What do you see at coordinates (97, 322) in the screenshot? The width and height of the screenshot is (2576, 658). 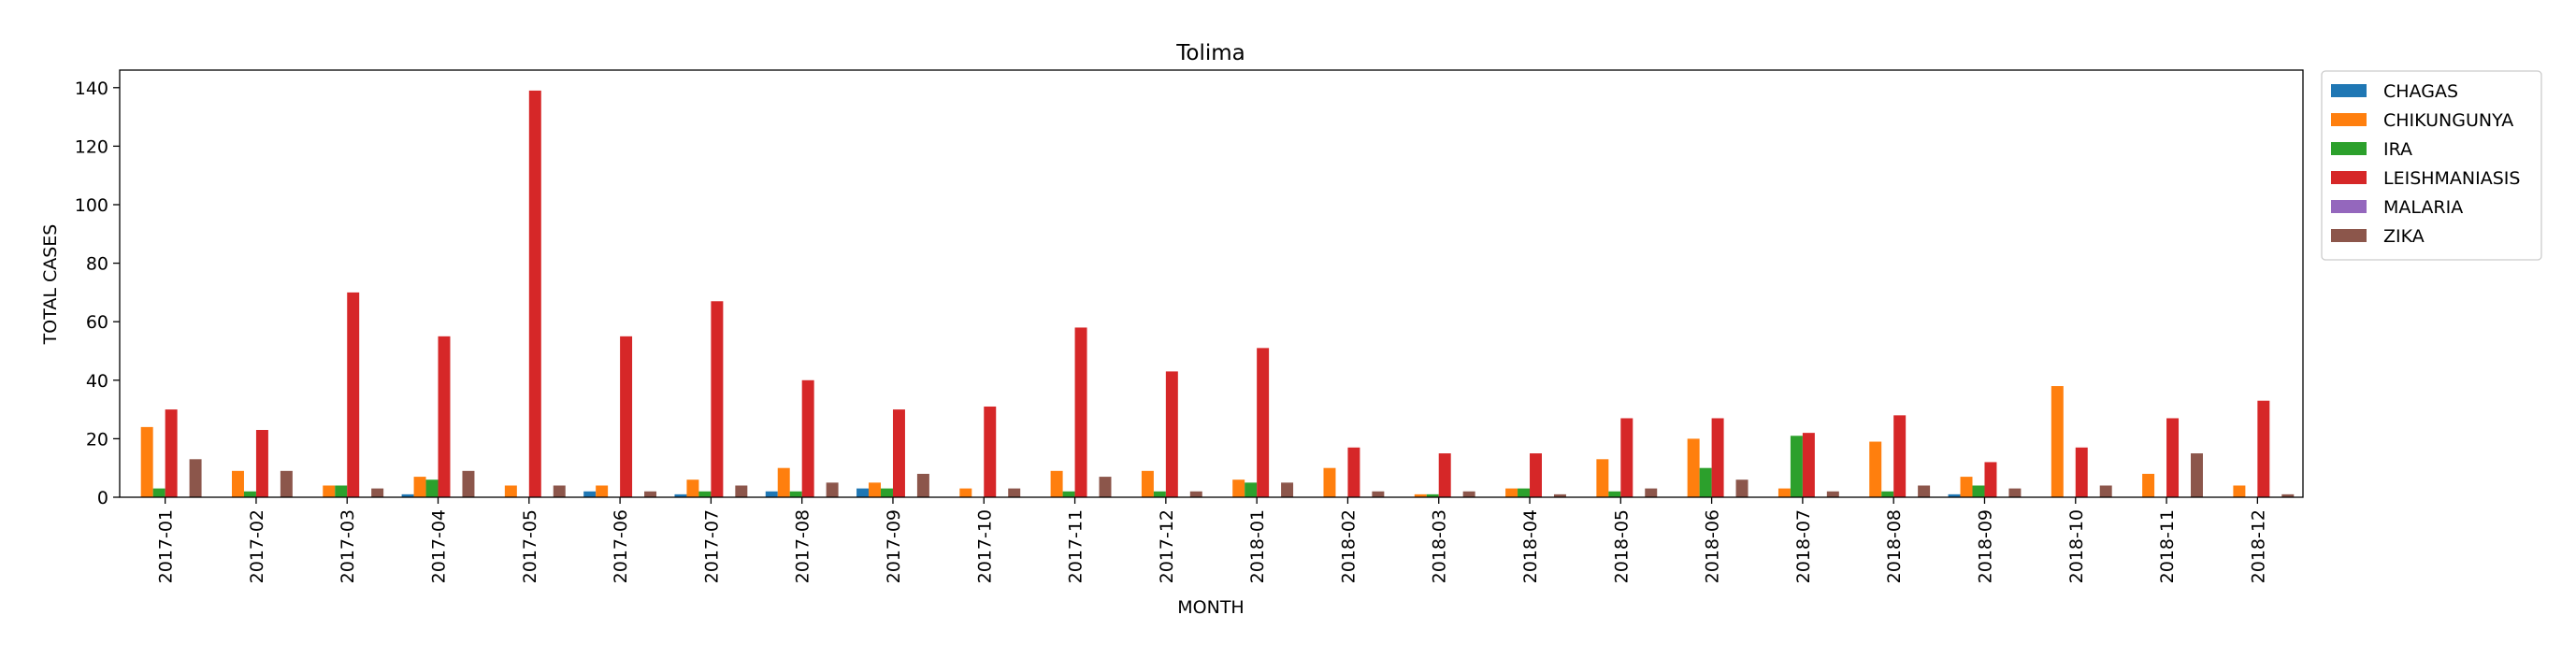 I see `y-tick-label: 60` at bounding box center [97, 322].